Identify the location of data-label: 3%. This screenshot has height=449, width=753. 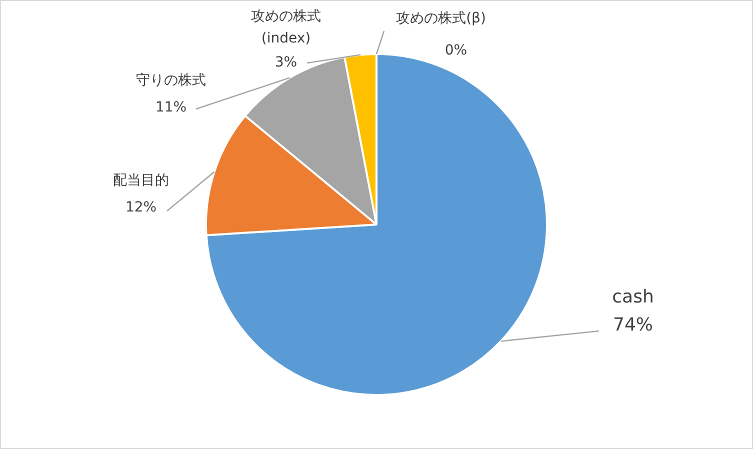
(286, 62).